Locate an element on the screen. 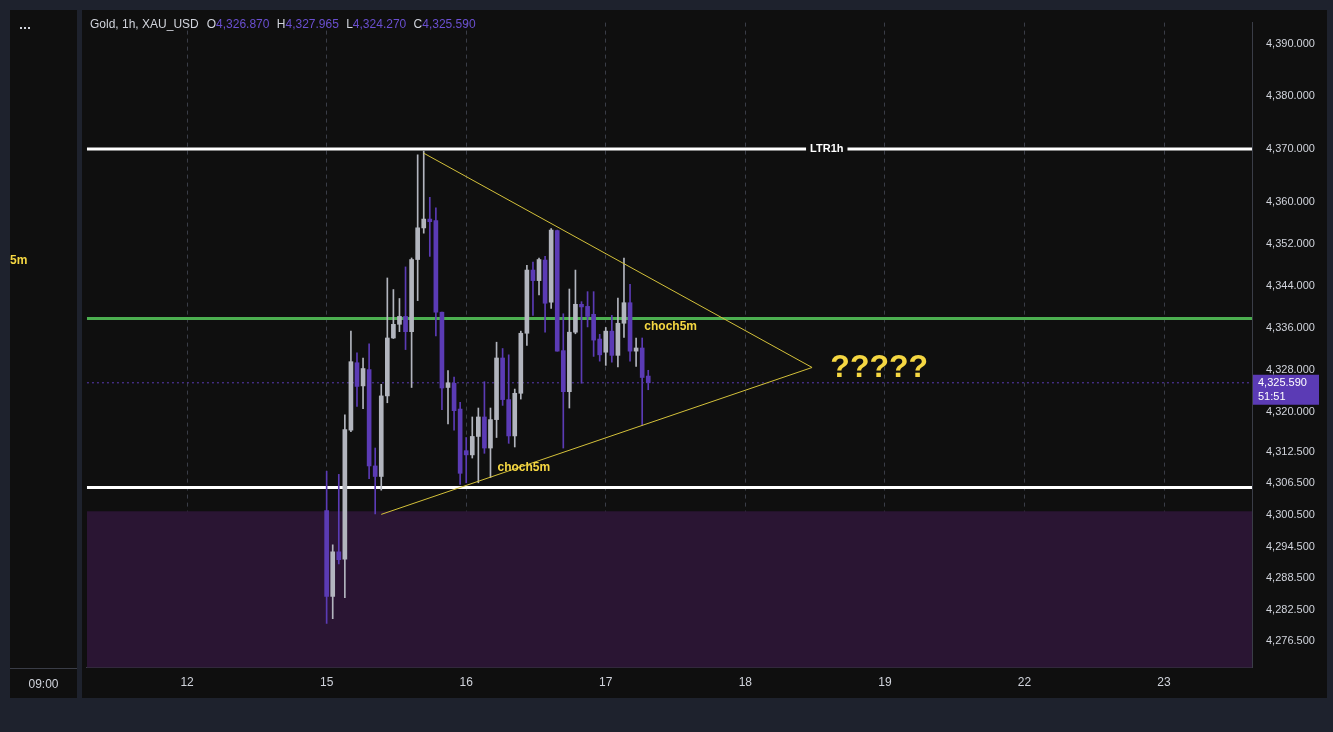  y-tick-label: 4,390.000 is located at coordinates (1290, 42).